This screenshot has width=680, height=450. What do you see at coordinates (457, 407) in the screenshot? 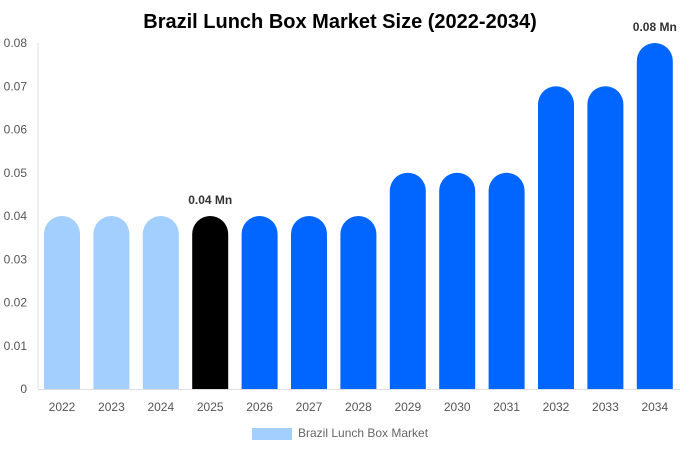
I see `x-tick-label: 2030` at bounding box center [457, 407].